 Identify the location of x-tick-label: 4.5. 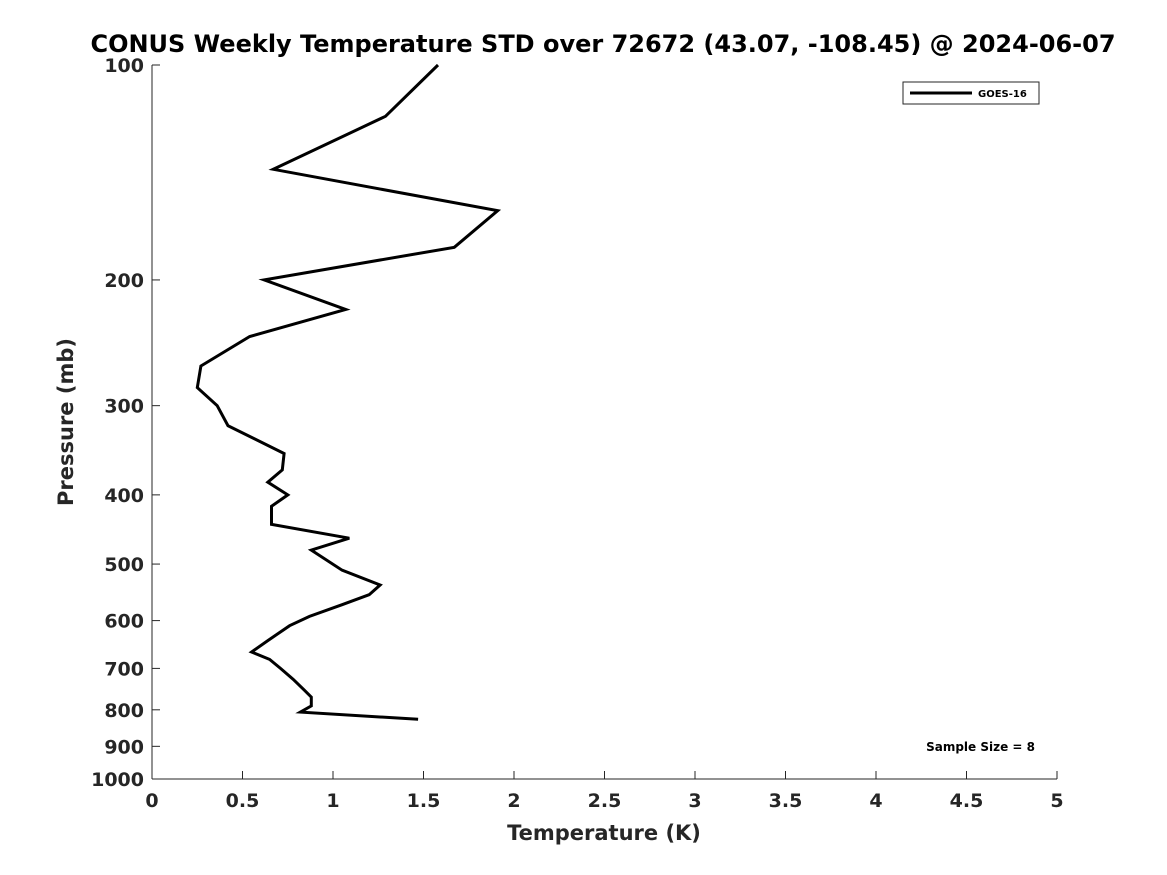
(967, 801).